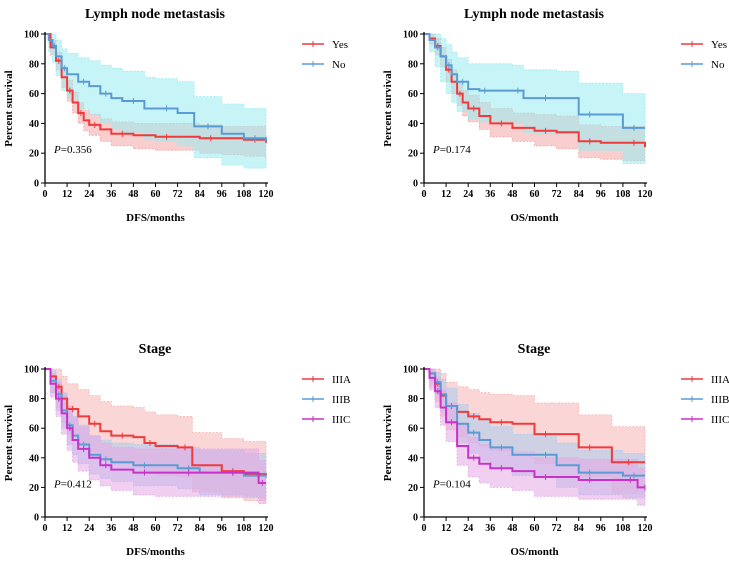 The height and width of the screenshot is (561, 729). I want to click on p-value-number: =0.356, so click(76, 150).